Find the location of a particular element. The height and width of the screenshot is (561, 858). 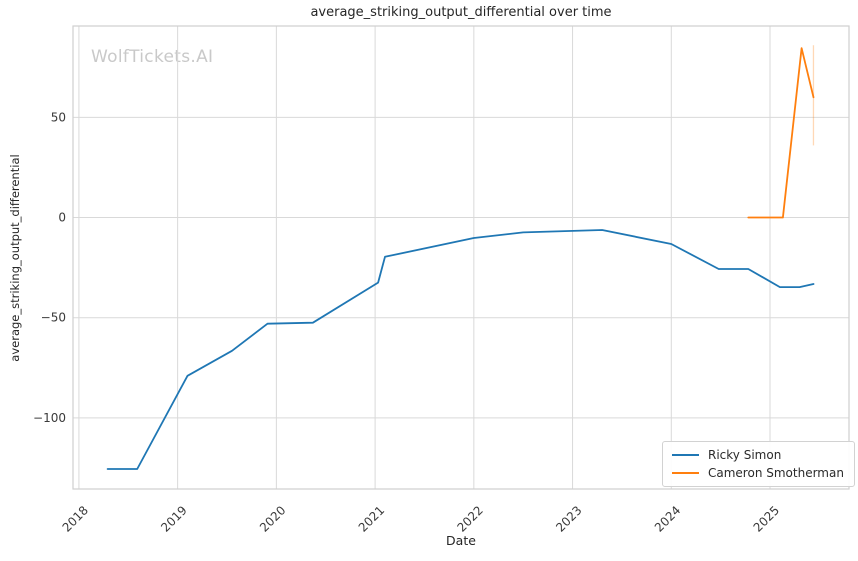

x-tick-label-2022: 2022 is located at coordinates (469, 518).